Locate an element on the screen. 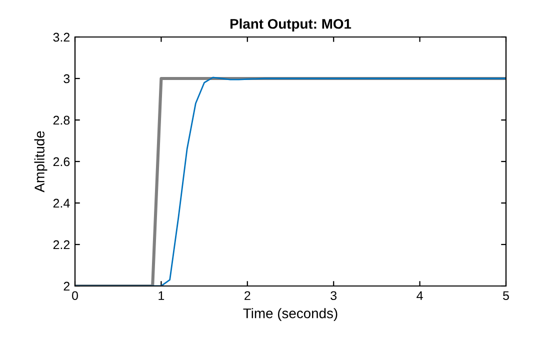  x-tick-label: 3 is located at coordinates (333, 295).